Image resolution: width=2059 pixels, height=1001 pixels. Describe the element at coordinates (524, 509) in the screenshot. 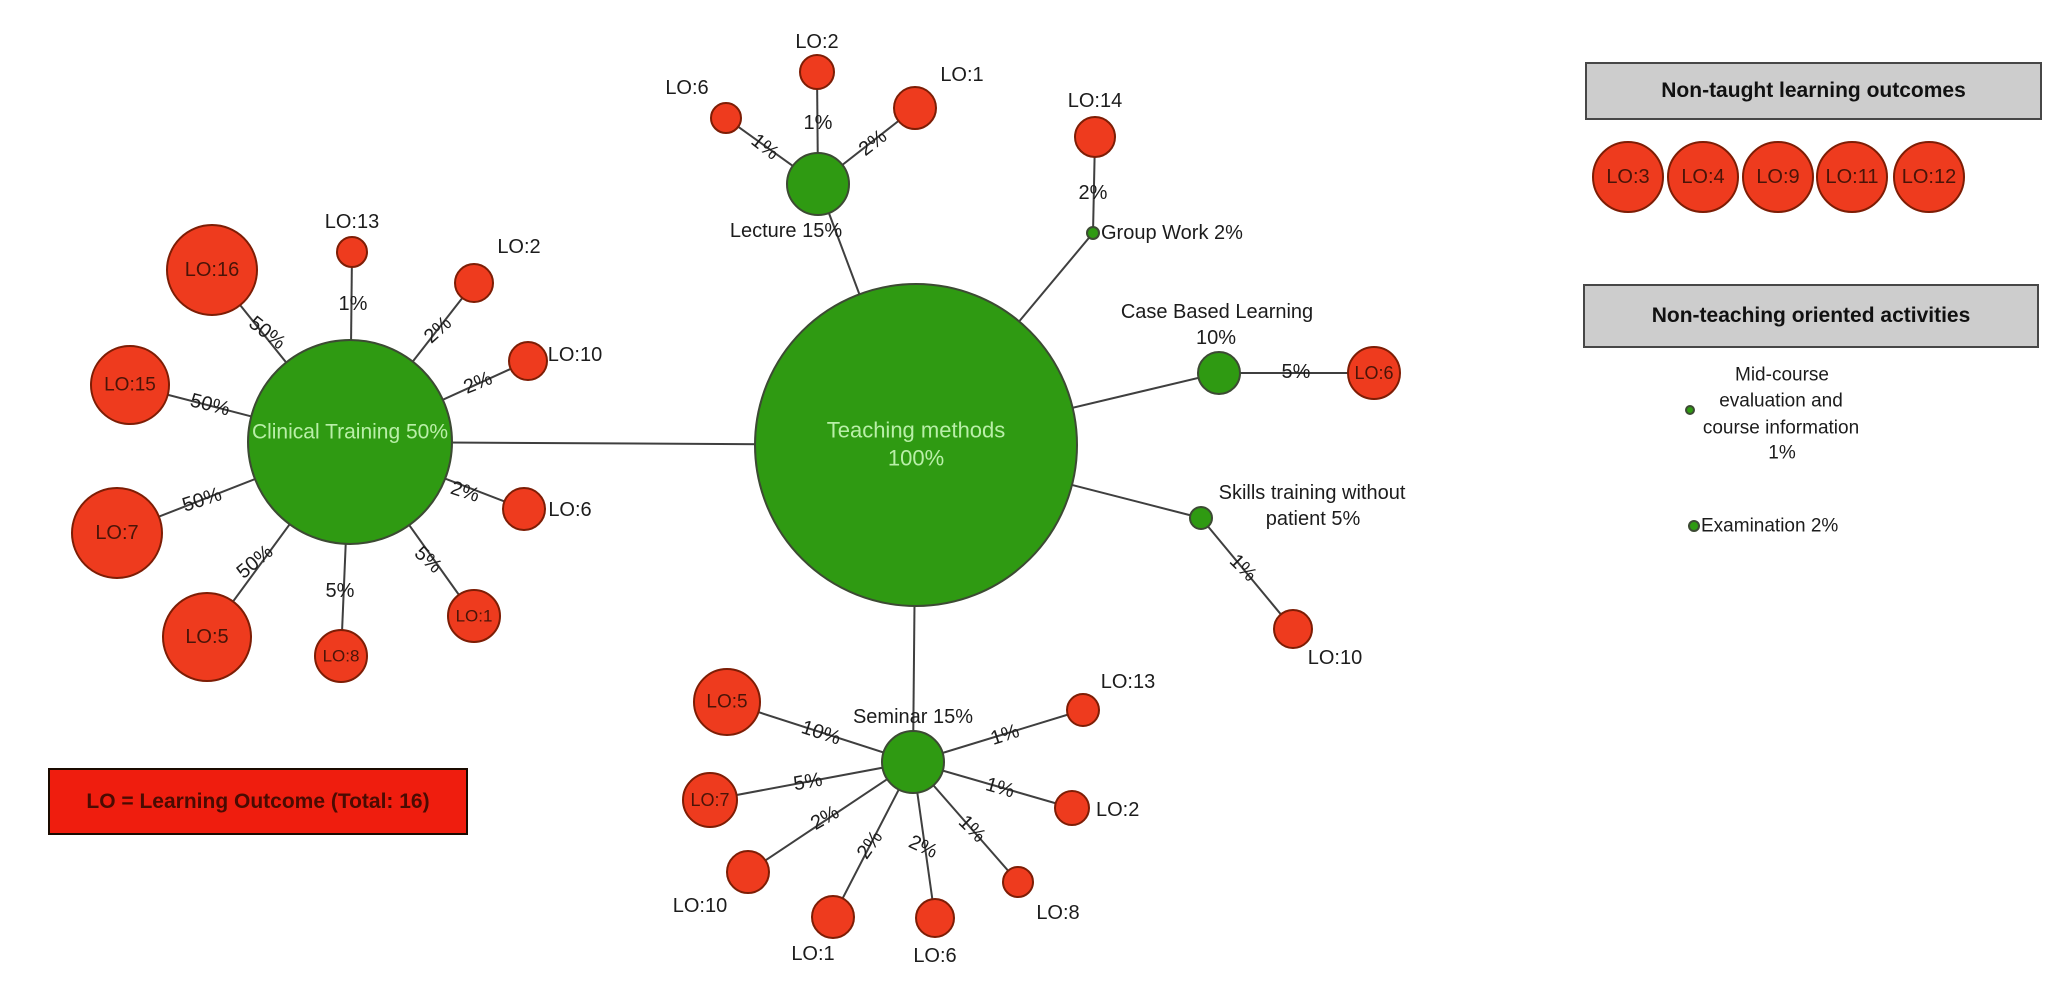

I see `node-lo6c` at that location.